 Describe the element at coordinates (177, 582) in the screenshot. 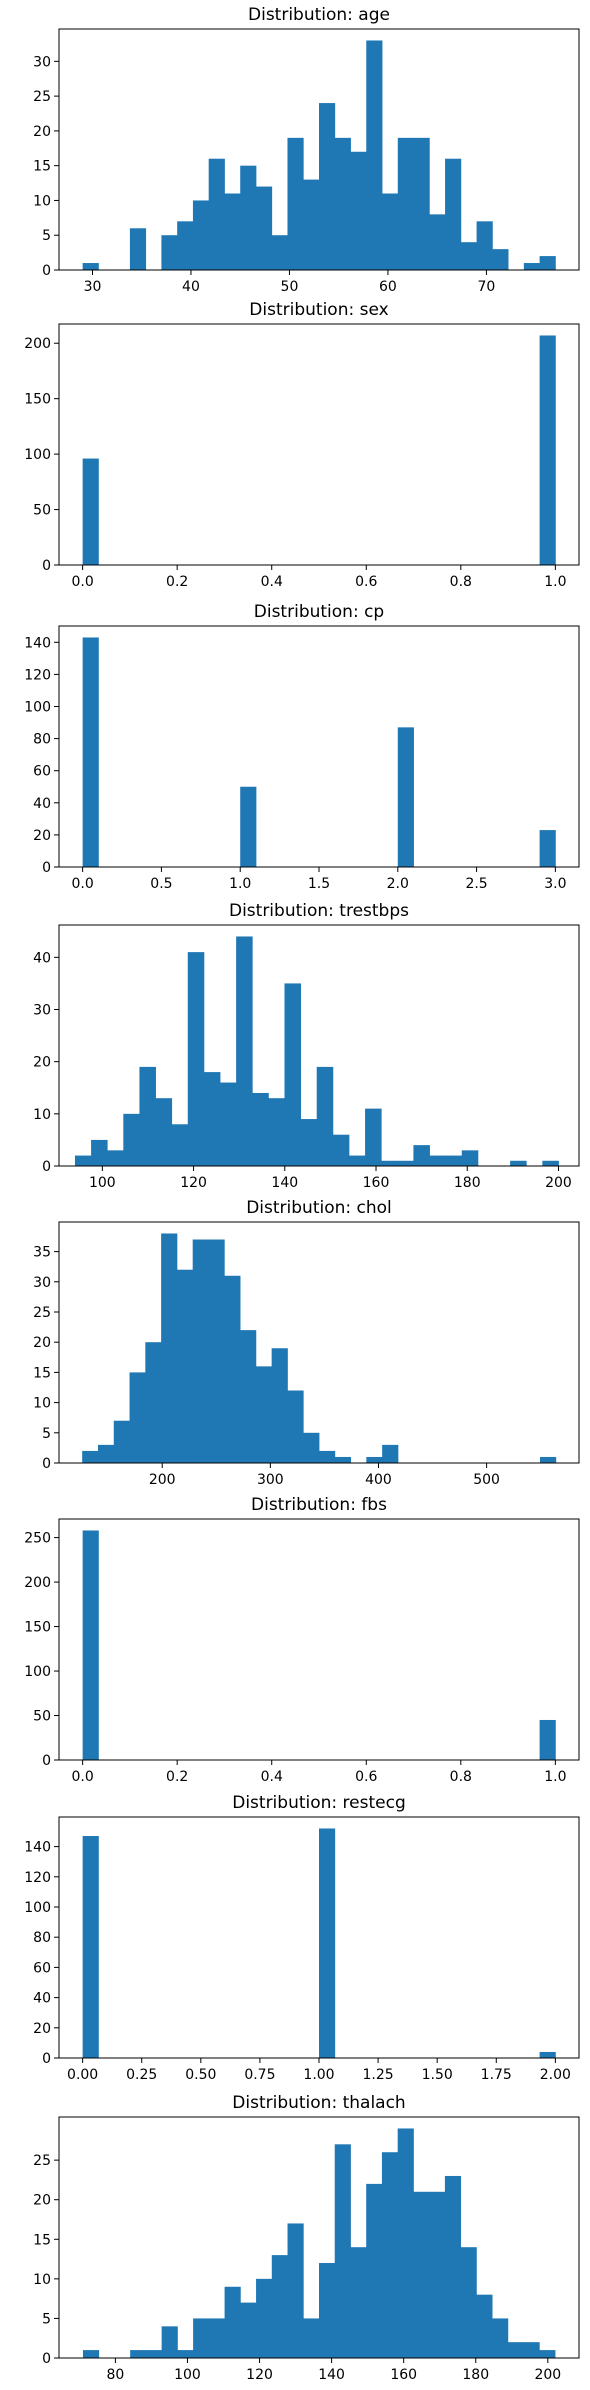

I see `x-tick-label: 0.2` at that location.